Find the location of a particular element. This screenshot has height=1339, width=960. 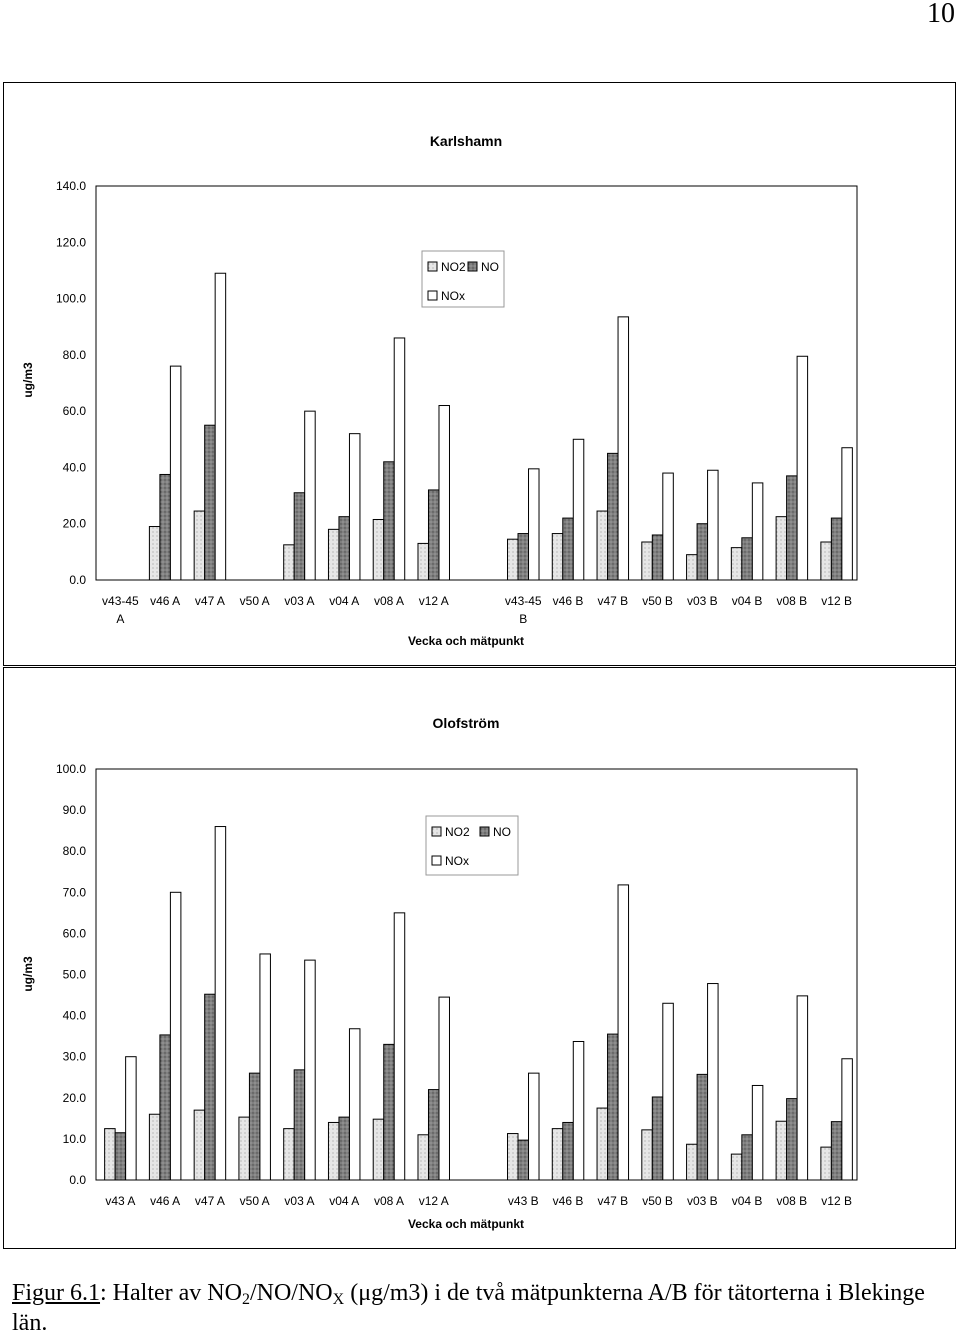

x-tick-label: v08 B is located at coordinates (792, 1201).